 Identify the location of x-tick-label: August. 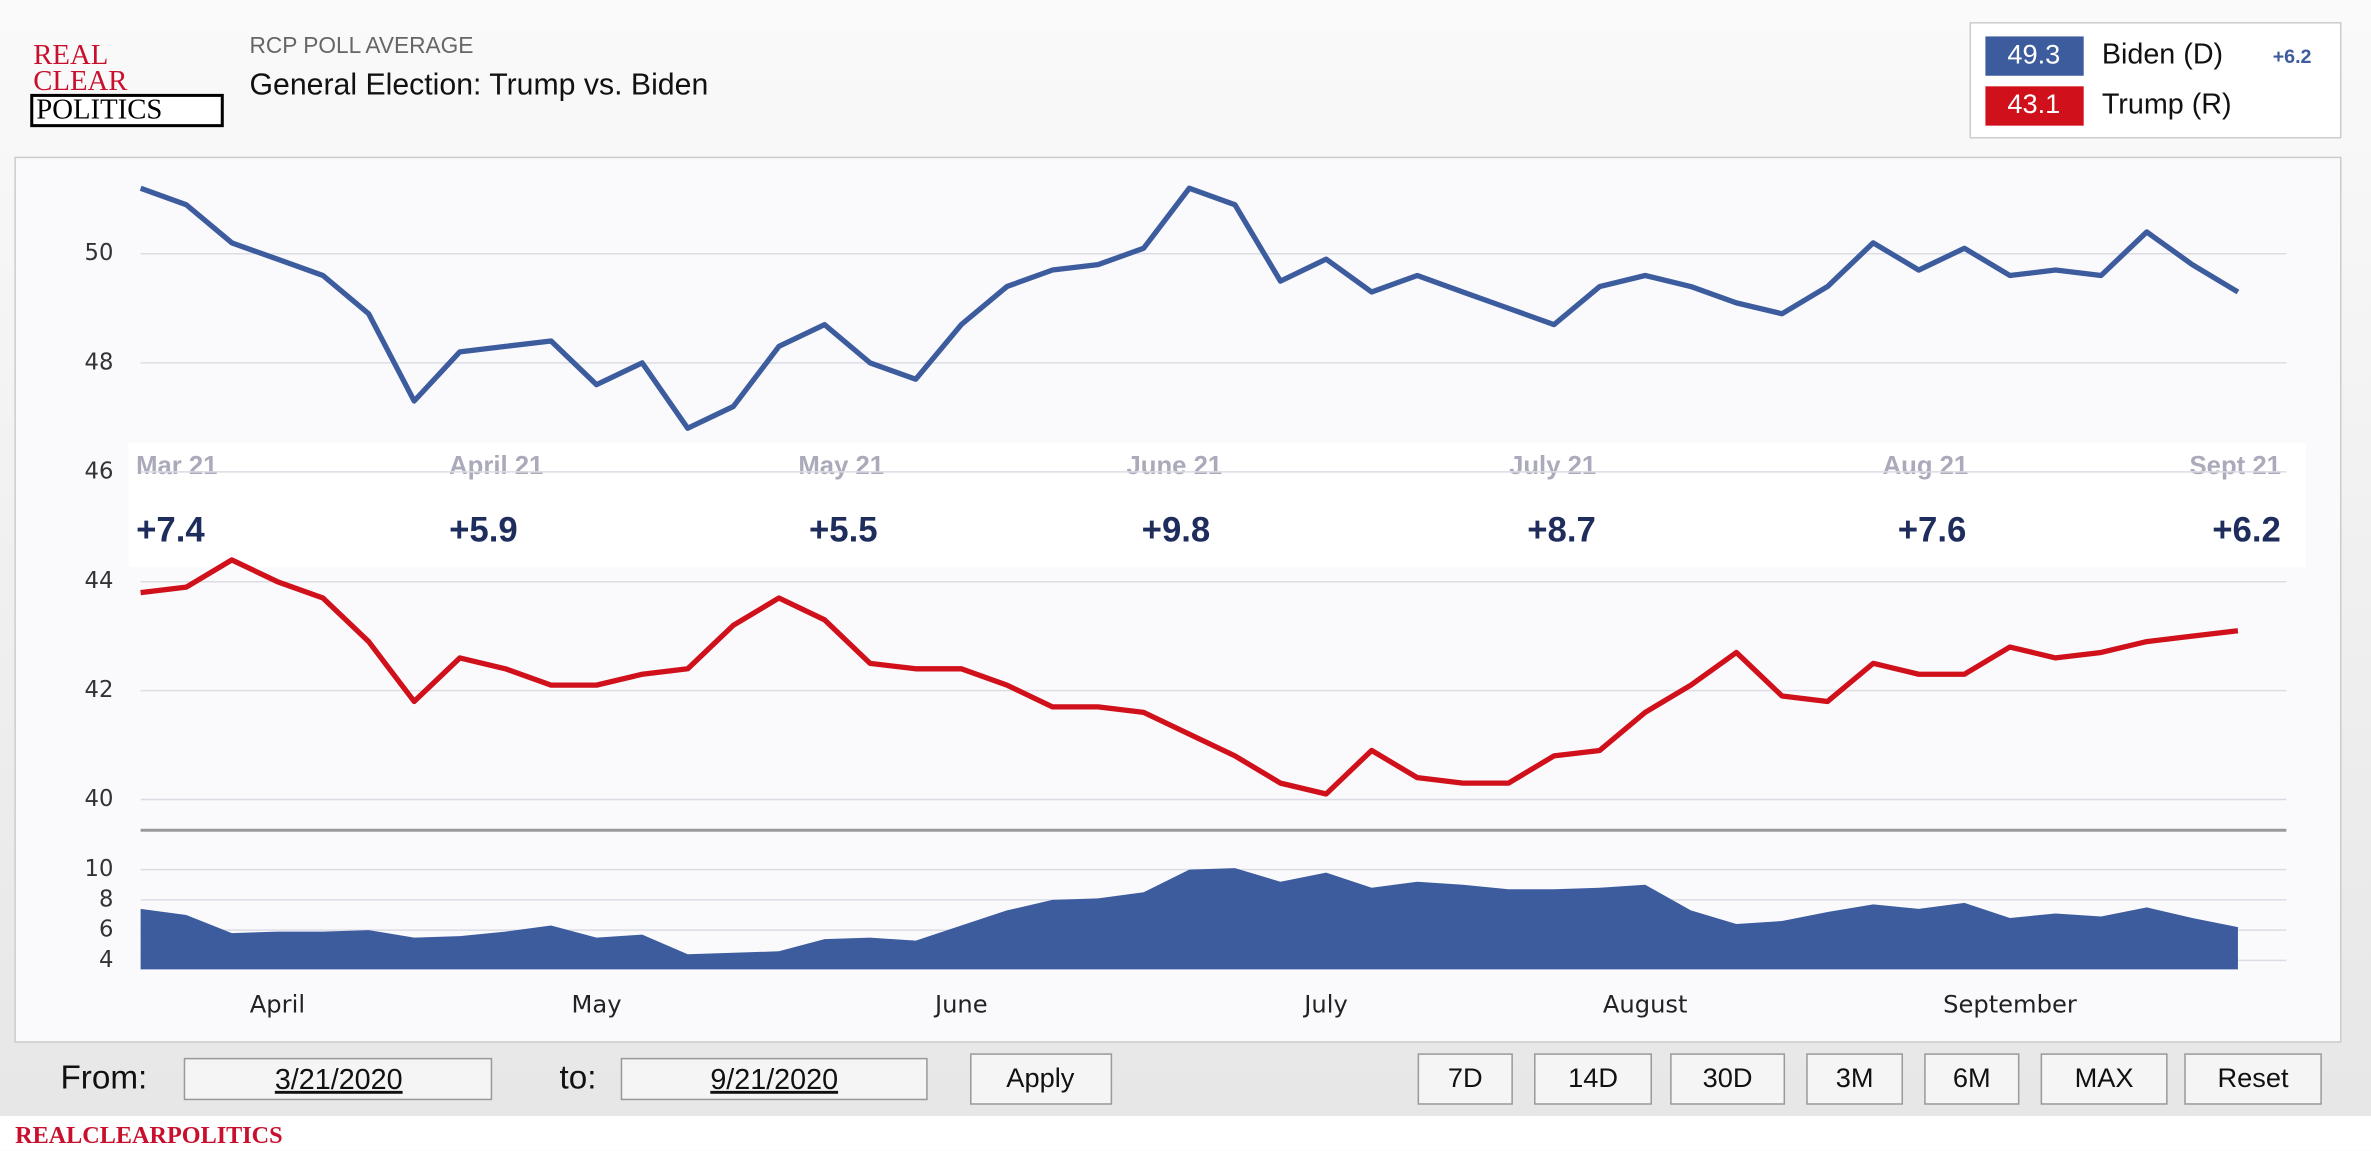
(1645, 1005).